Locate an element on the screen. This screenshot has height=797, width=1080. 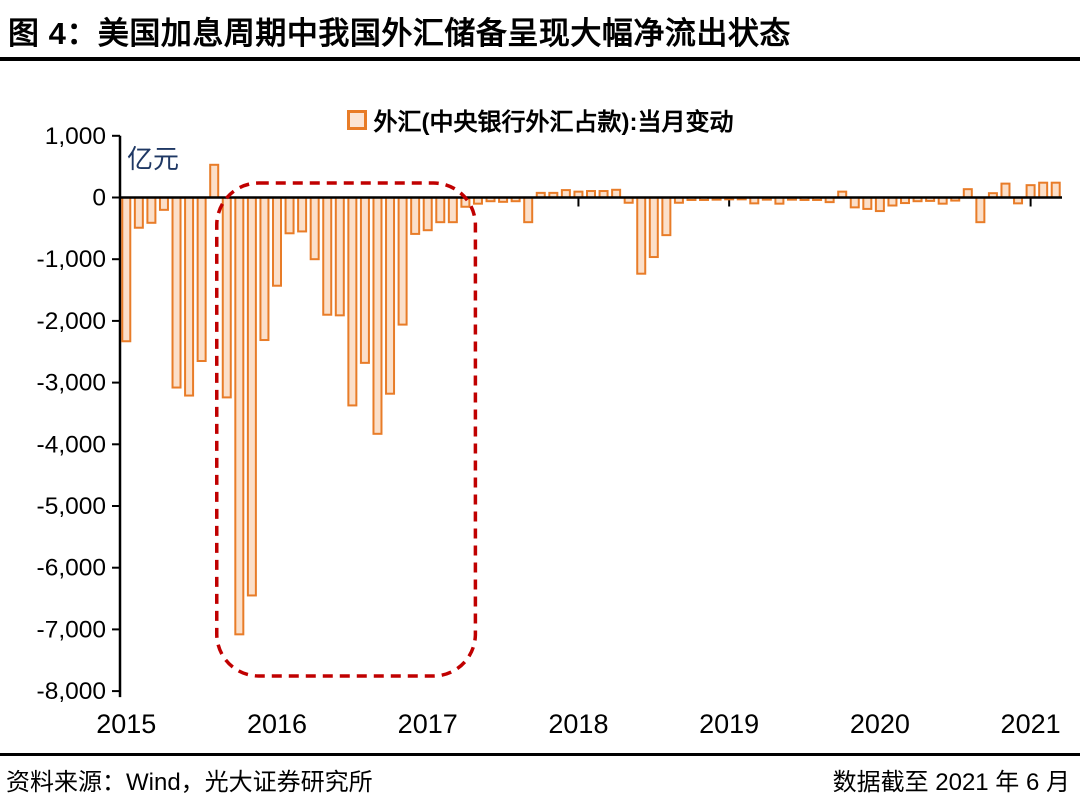
footer: 资料来源：Wind，光大证券研究所 数据截至 2021 年 6 月 is located at coordinates (540, 779).